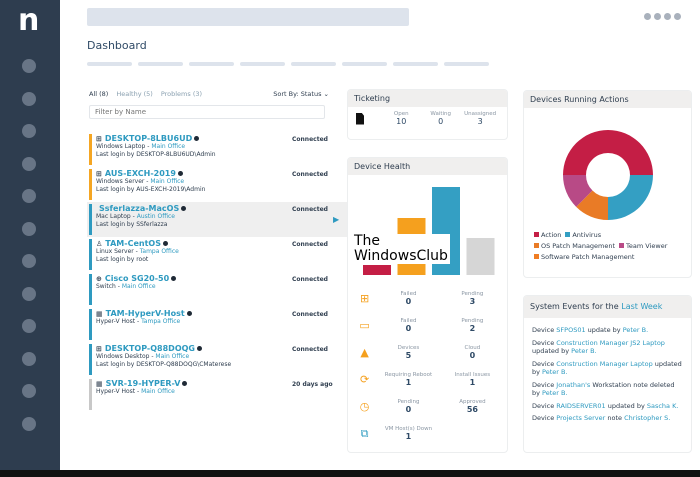 Image resolution: width=700 pixels, height=477 pixels. I want to click on more-options-icon, so click(662, 16).